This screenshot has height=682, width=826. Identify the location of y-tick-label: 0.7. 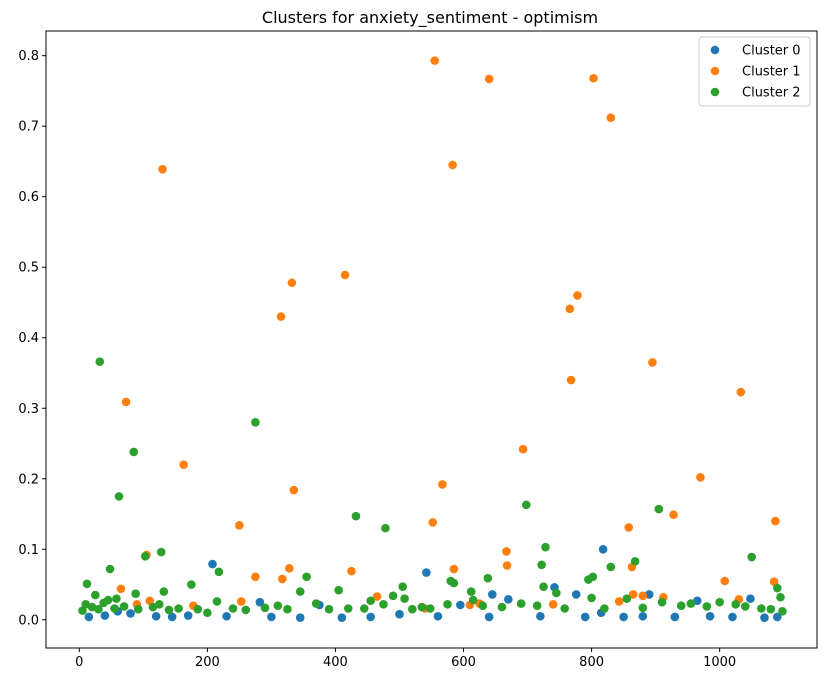
(28, 127).